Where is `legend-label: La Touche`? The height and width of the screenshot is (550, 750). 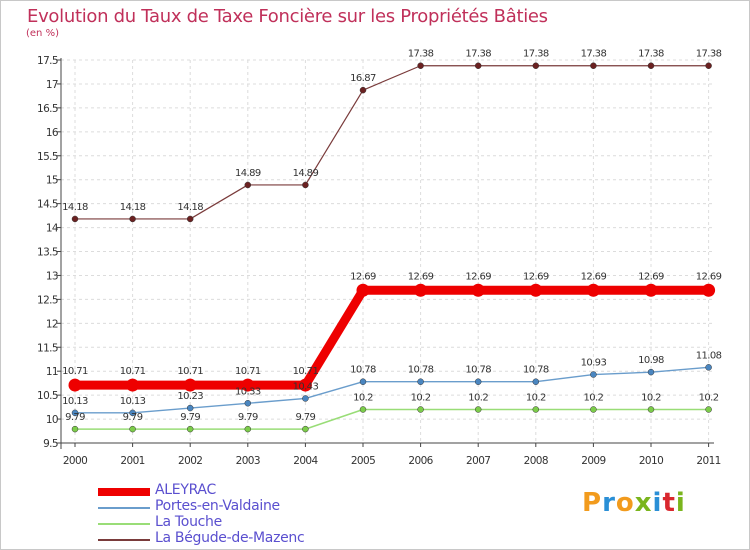 legend-label: La Touche is located at coordinates (188, 522).